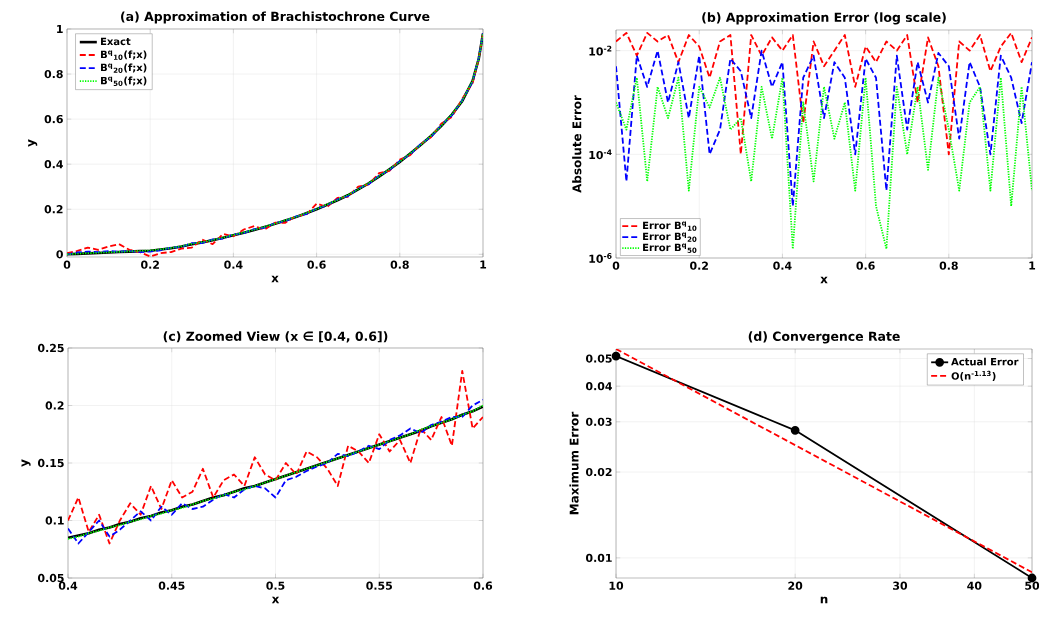  Describe the element at coordinates (616, 585) in the screenshot. I see `x-tick-label: 10` at that location.